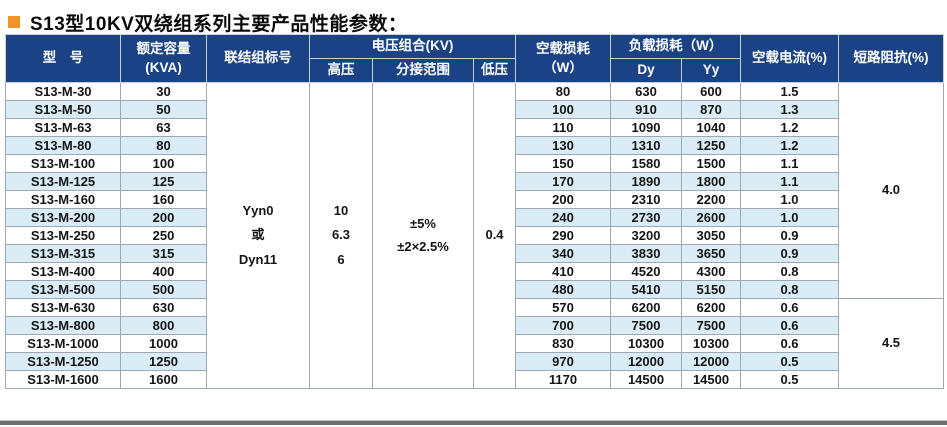 The image size is (947, 427). I want to click on table-row: S13-M-125 125 170 1890 1800 1.1, so click(474, 181).